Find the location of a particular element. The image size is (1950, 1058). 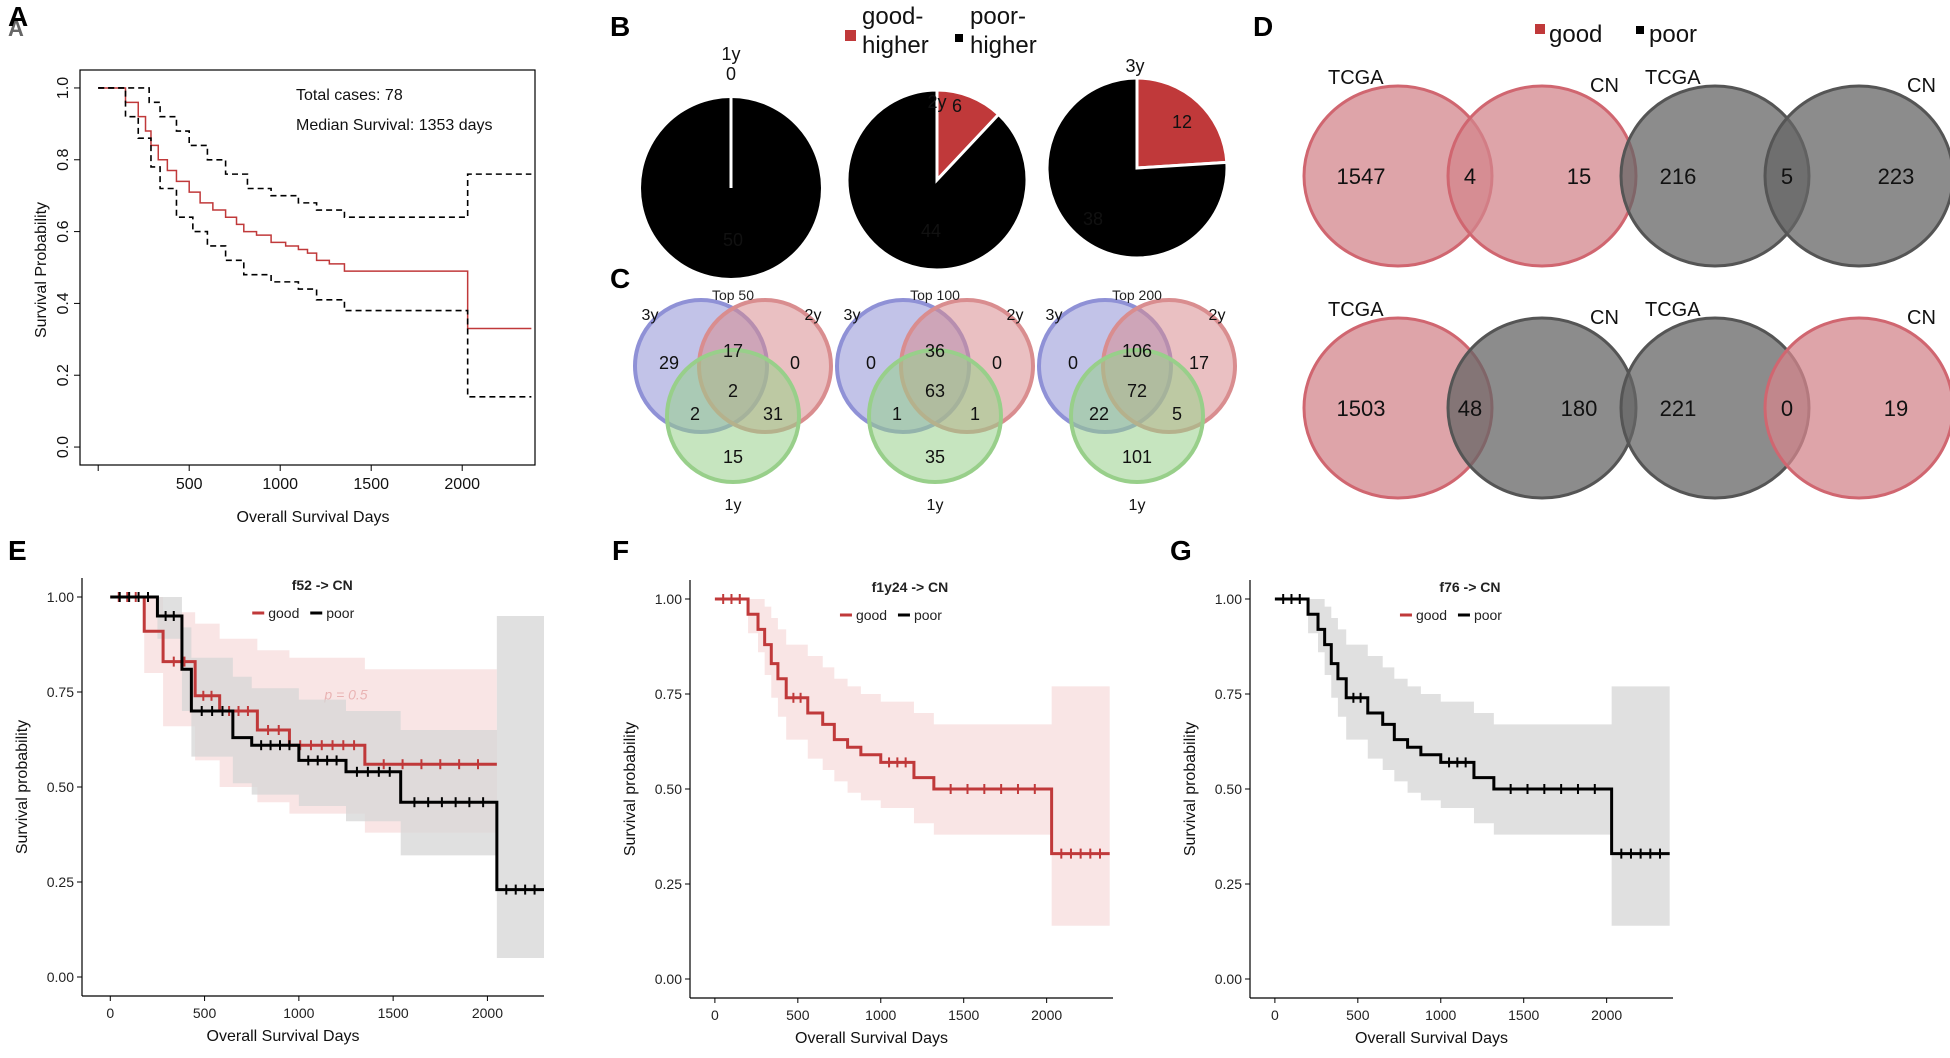

panel-d-legend-poor-swatch is located at coordinates (1640, 30).